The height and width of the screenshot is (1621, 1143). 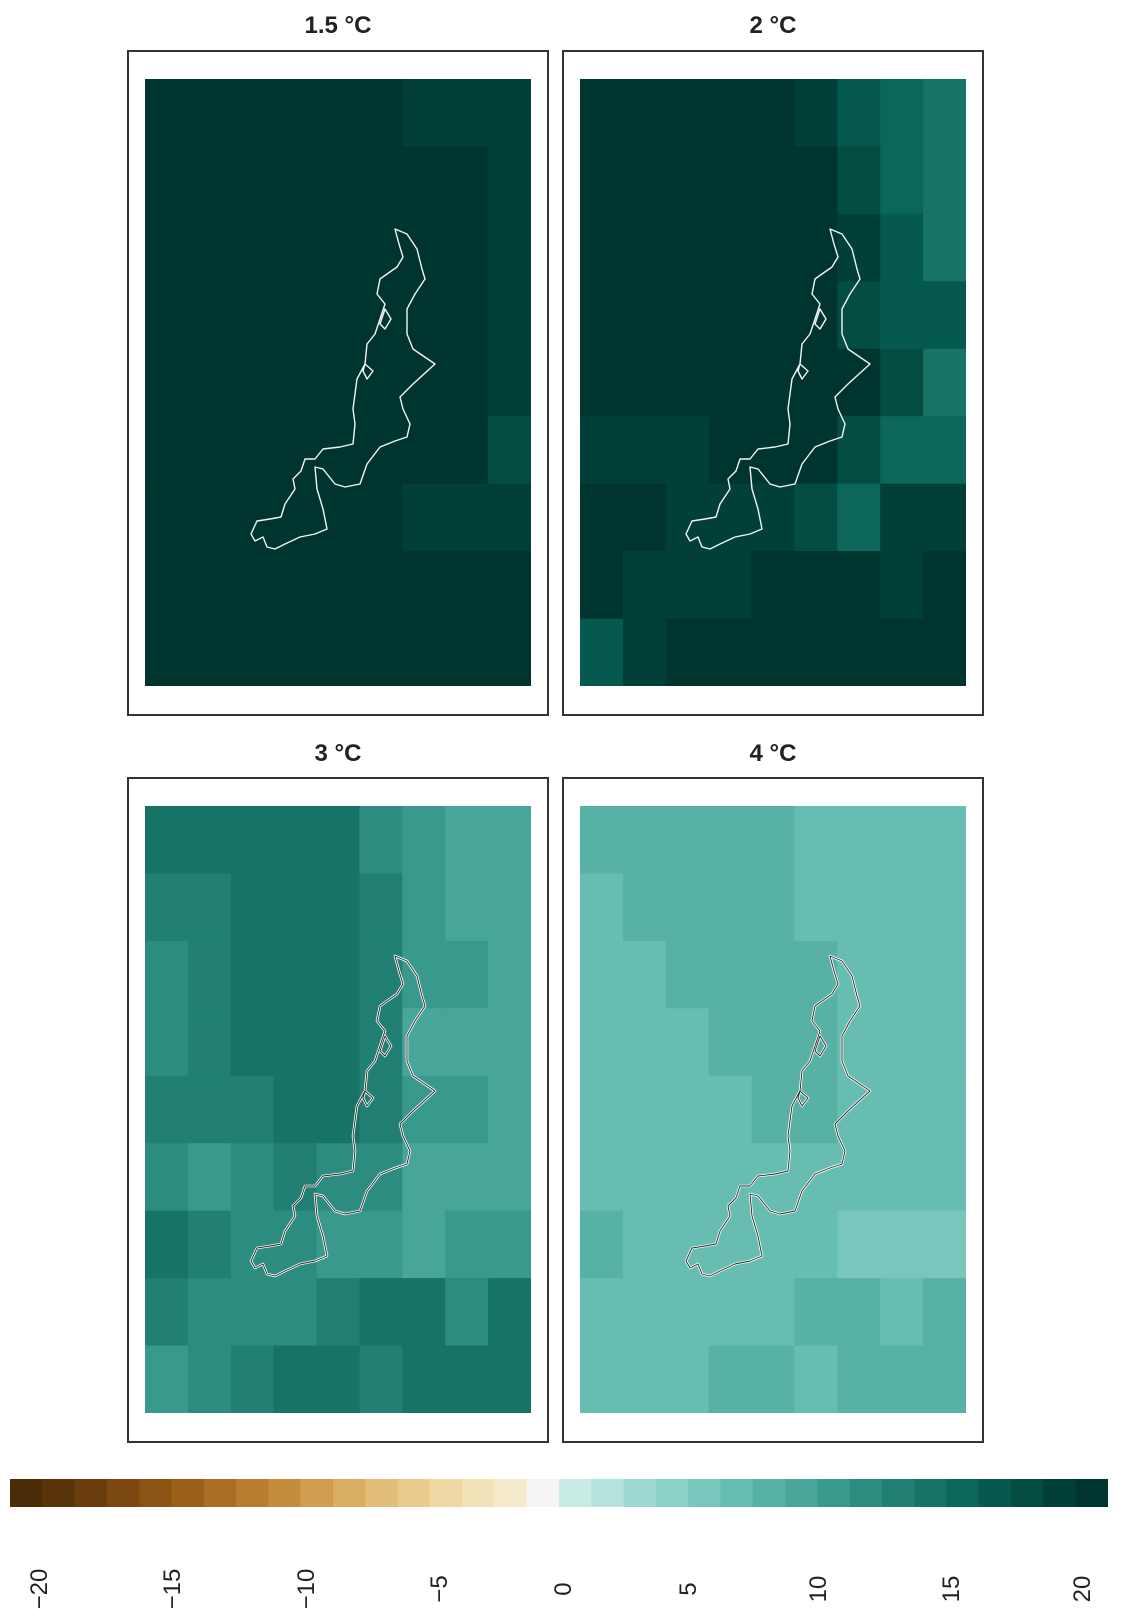 What do you see at coordinates (563, 1589) in the screenshot?
I see `colorbar-tick-0: 0` at bounding box center [563, 1589].